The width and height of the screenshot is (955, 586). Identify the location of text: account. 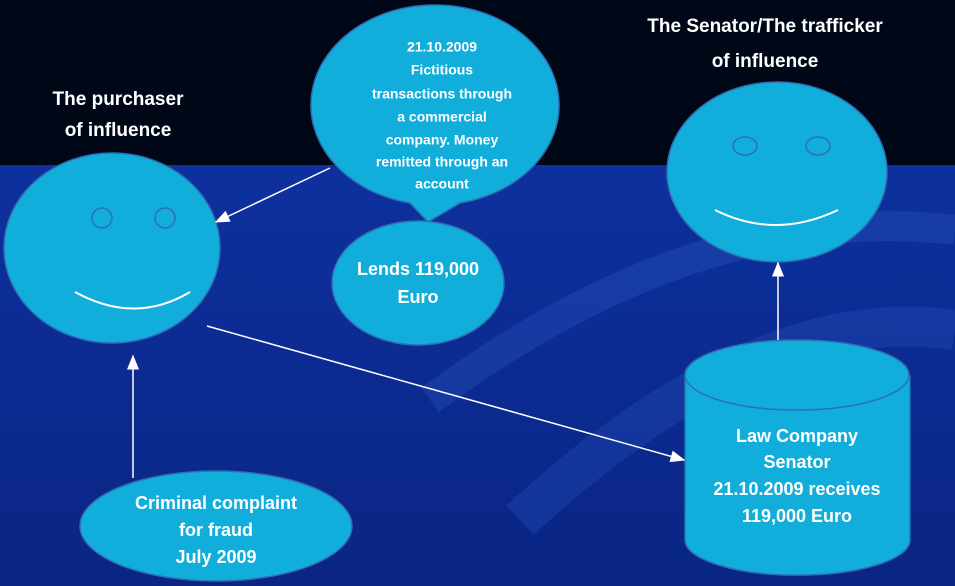
(442, 184).